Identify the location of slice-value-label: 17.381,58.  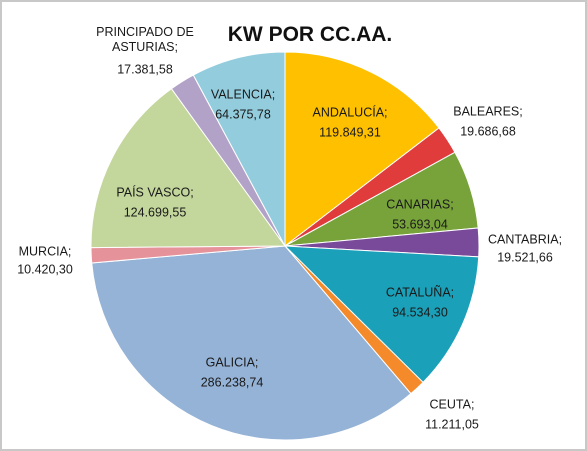
(145, 69).